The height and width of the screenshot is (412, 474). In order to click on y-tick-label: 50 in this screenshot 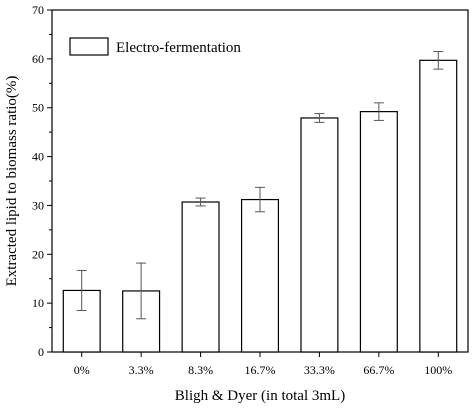, I will do `click(38, 108)`.